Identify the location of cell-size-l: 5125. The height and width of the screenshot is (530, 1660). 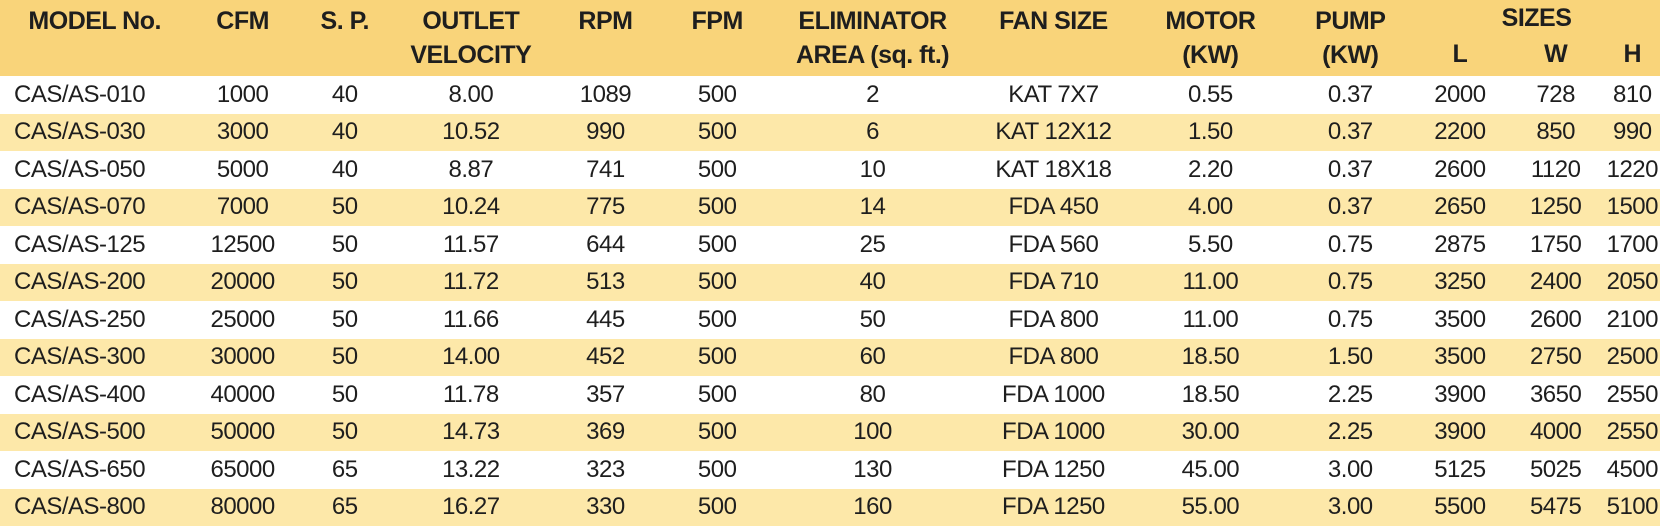
(1460, 470).